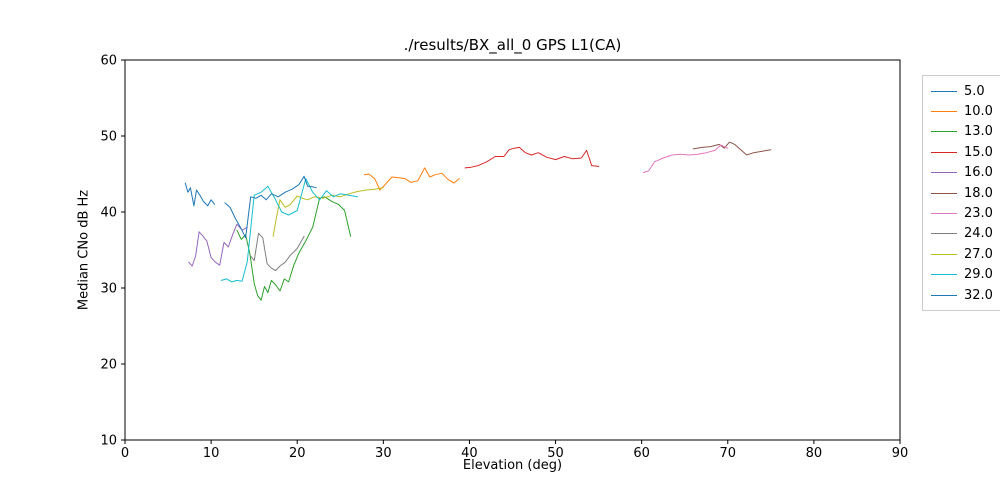 Image resolution: width=1000 pixels, height=500 pixels. What do you see at coordinates (962, 213) in the screenshot?
I see `legend-item: 23.0` at bounding box center [962, 213].